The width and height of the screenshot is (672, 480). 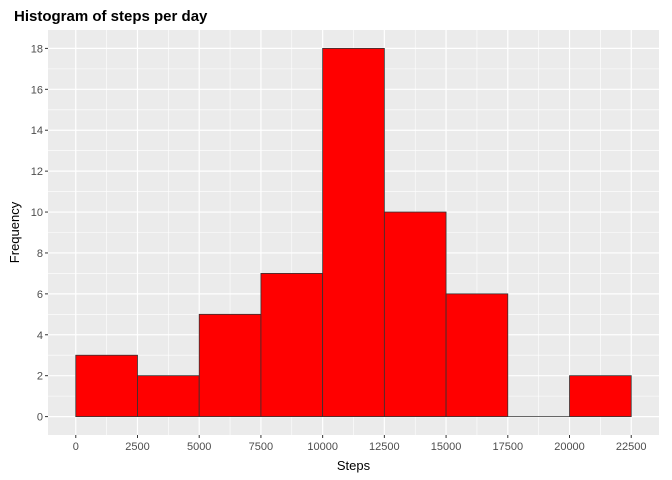 I want to click on y-tick-label: 4, so click(x=40, y=336).